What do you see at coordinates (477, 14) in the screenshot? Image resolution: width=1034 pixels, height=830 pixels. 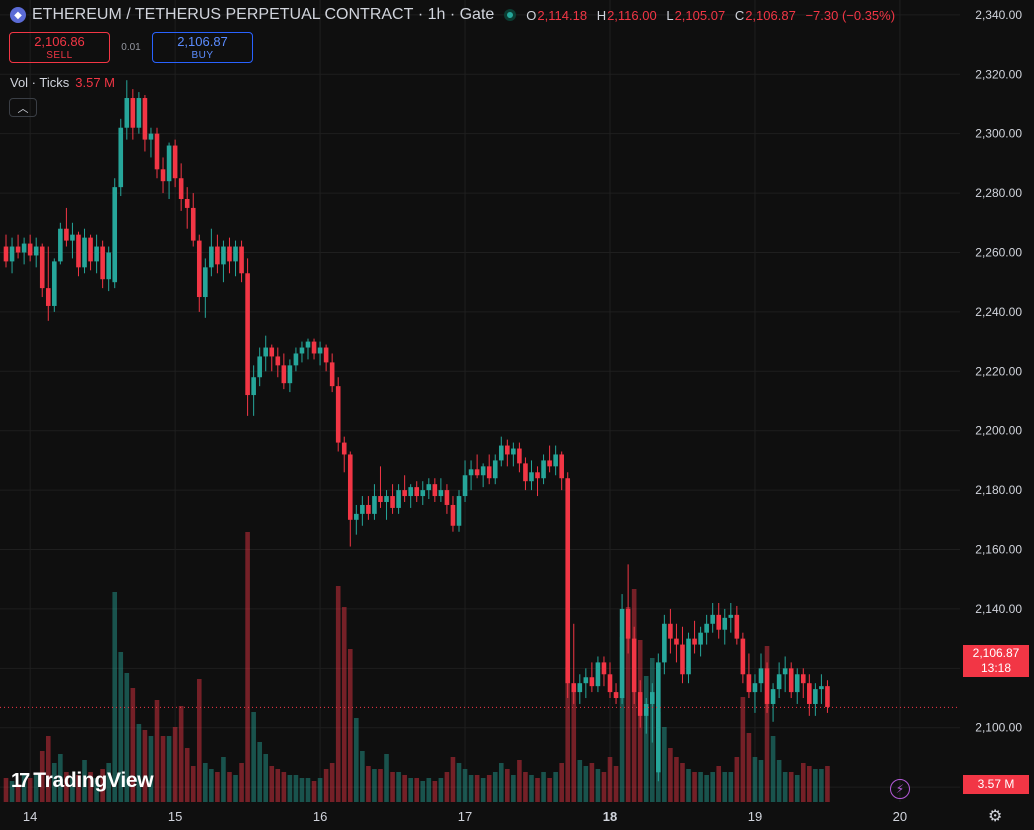 I see `exchange-label: Gate` at bounding box center [477, 14].